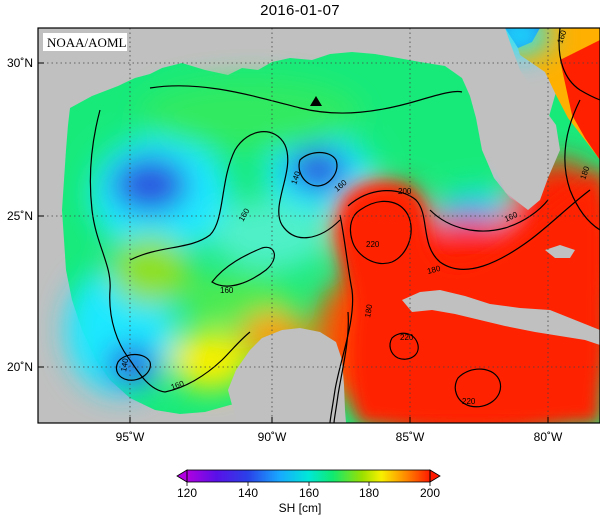  What do you see at coordinates (501, 317) in the screenshot?
I see `cuba-land` at bounding box center [501, 317].